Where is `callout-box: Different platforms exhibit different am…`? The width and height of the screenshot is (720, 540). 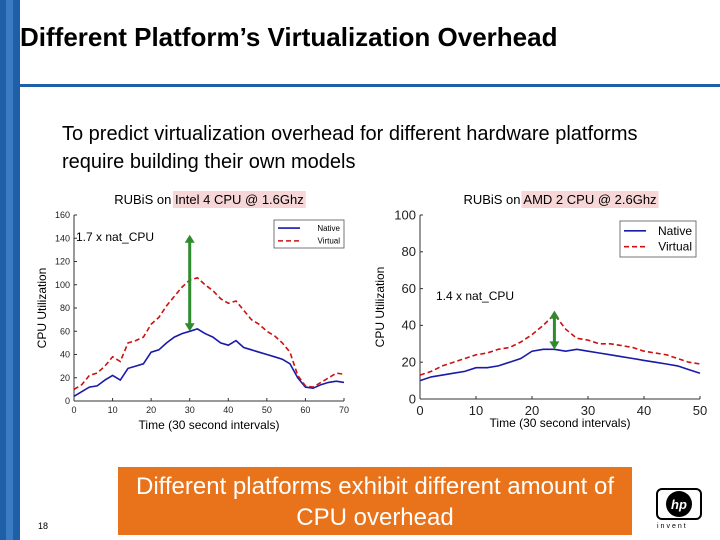 callout-box: Different platforms exhibit different am… is located at coordinates (375, 501).